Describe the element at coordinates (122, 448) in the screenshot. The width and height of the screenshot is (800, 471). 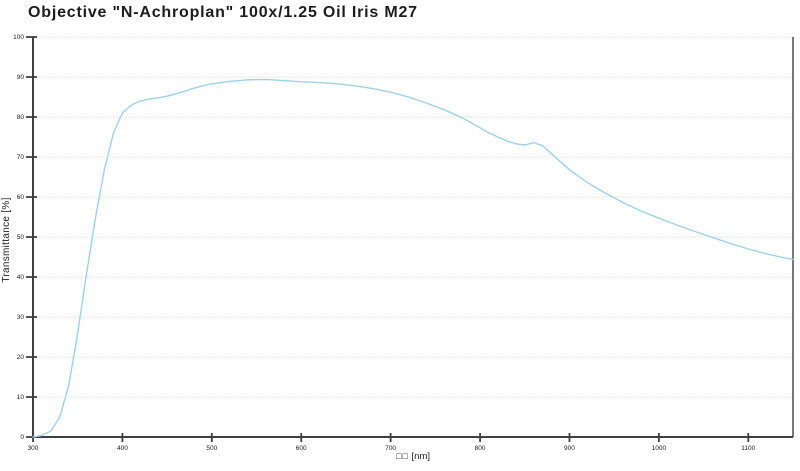
I see `svg-text: 400` at that location.